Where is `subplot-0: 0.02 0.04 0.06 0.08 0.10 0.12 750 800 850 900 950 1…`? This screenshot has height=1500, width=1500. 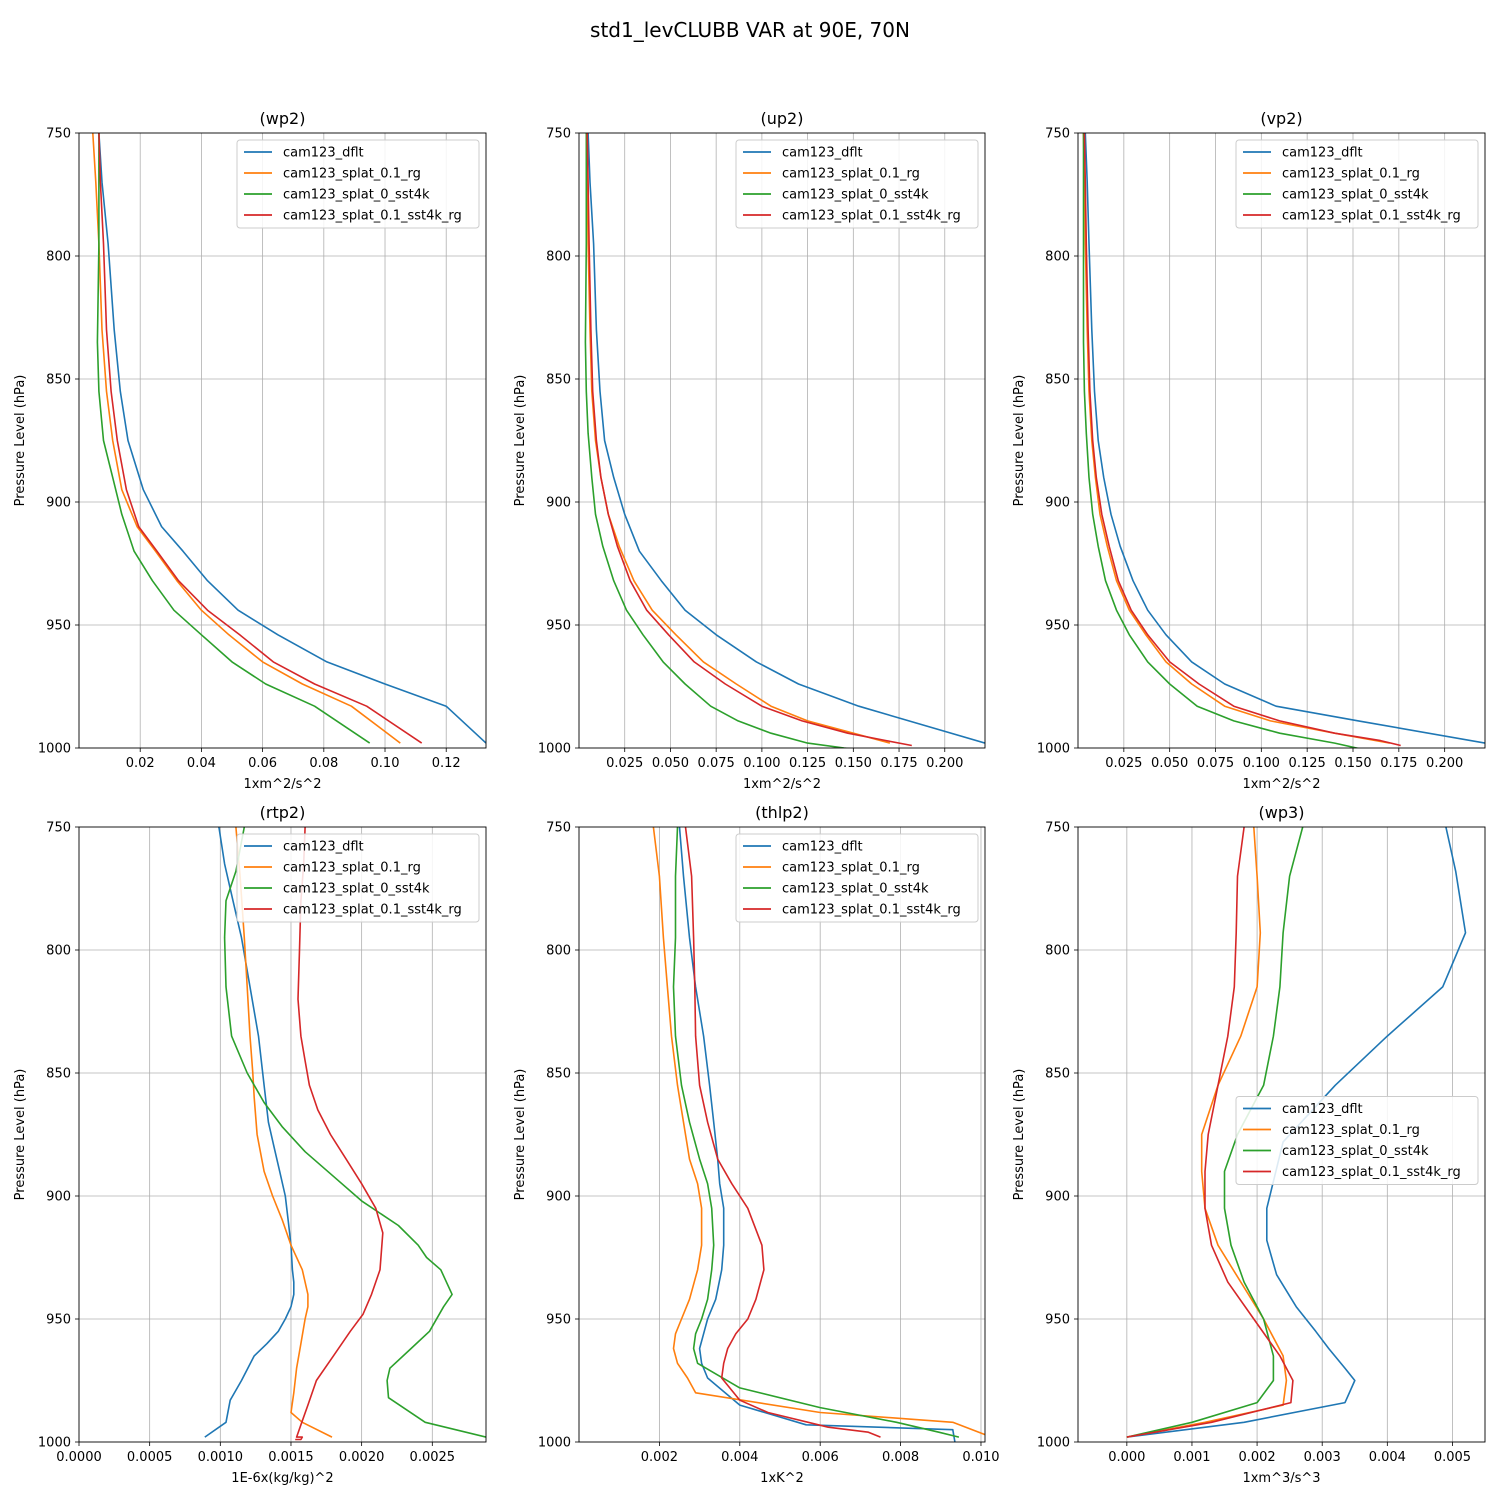 subplot-0: 0.02 0.04 0.06 0.08 0.10 0.12 750 800 850 900 950 1… is located at coordinates (250, 450).